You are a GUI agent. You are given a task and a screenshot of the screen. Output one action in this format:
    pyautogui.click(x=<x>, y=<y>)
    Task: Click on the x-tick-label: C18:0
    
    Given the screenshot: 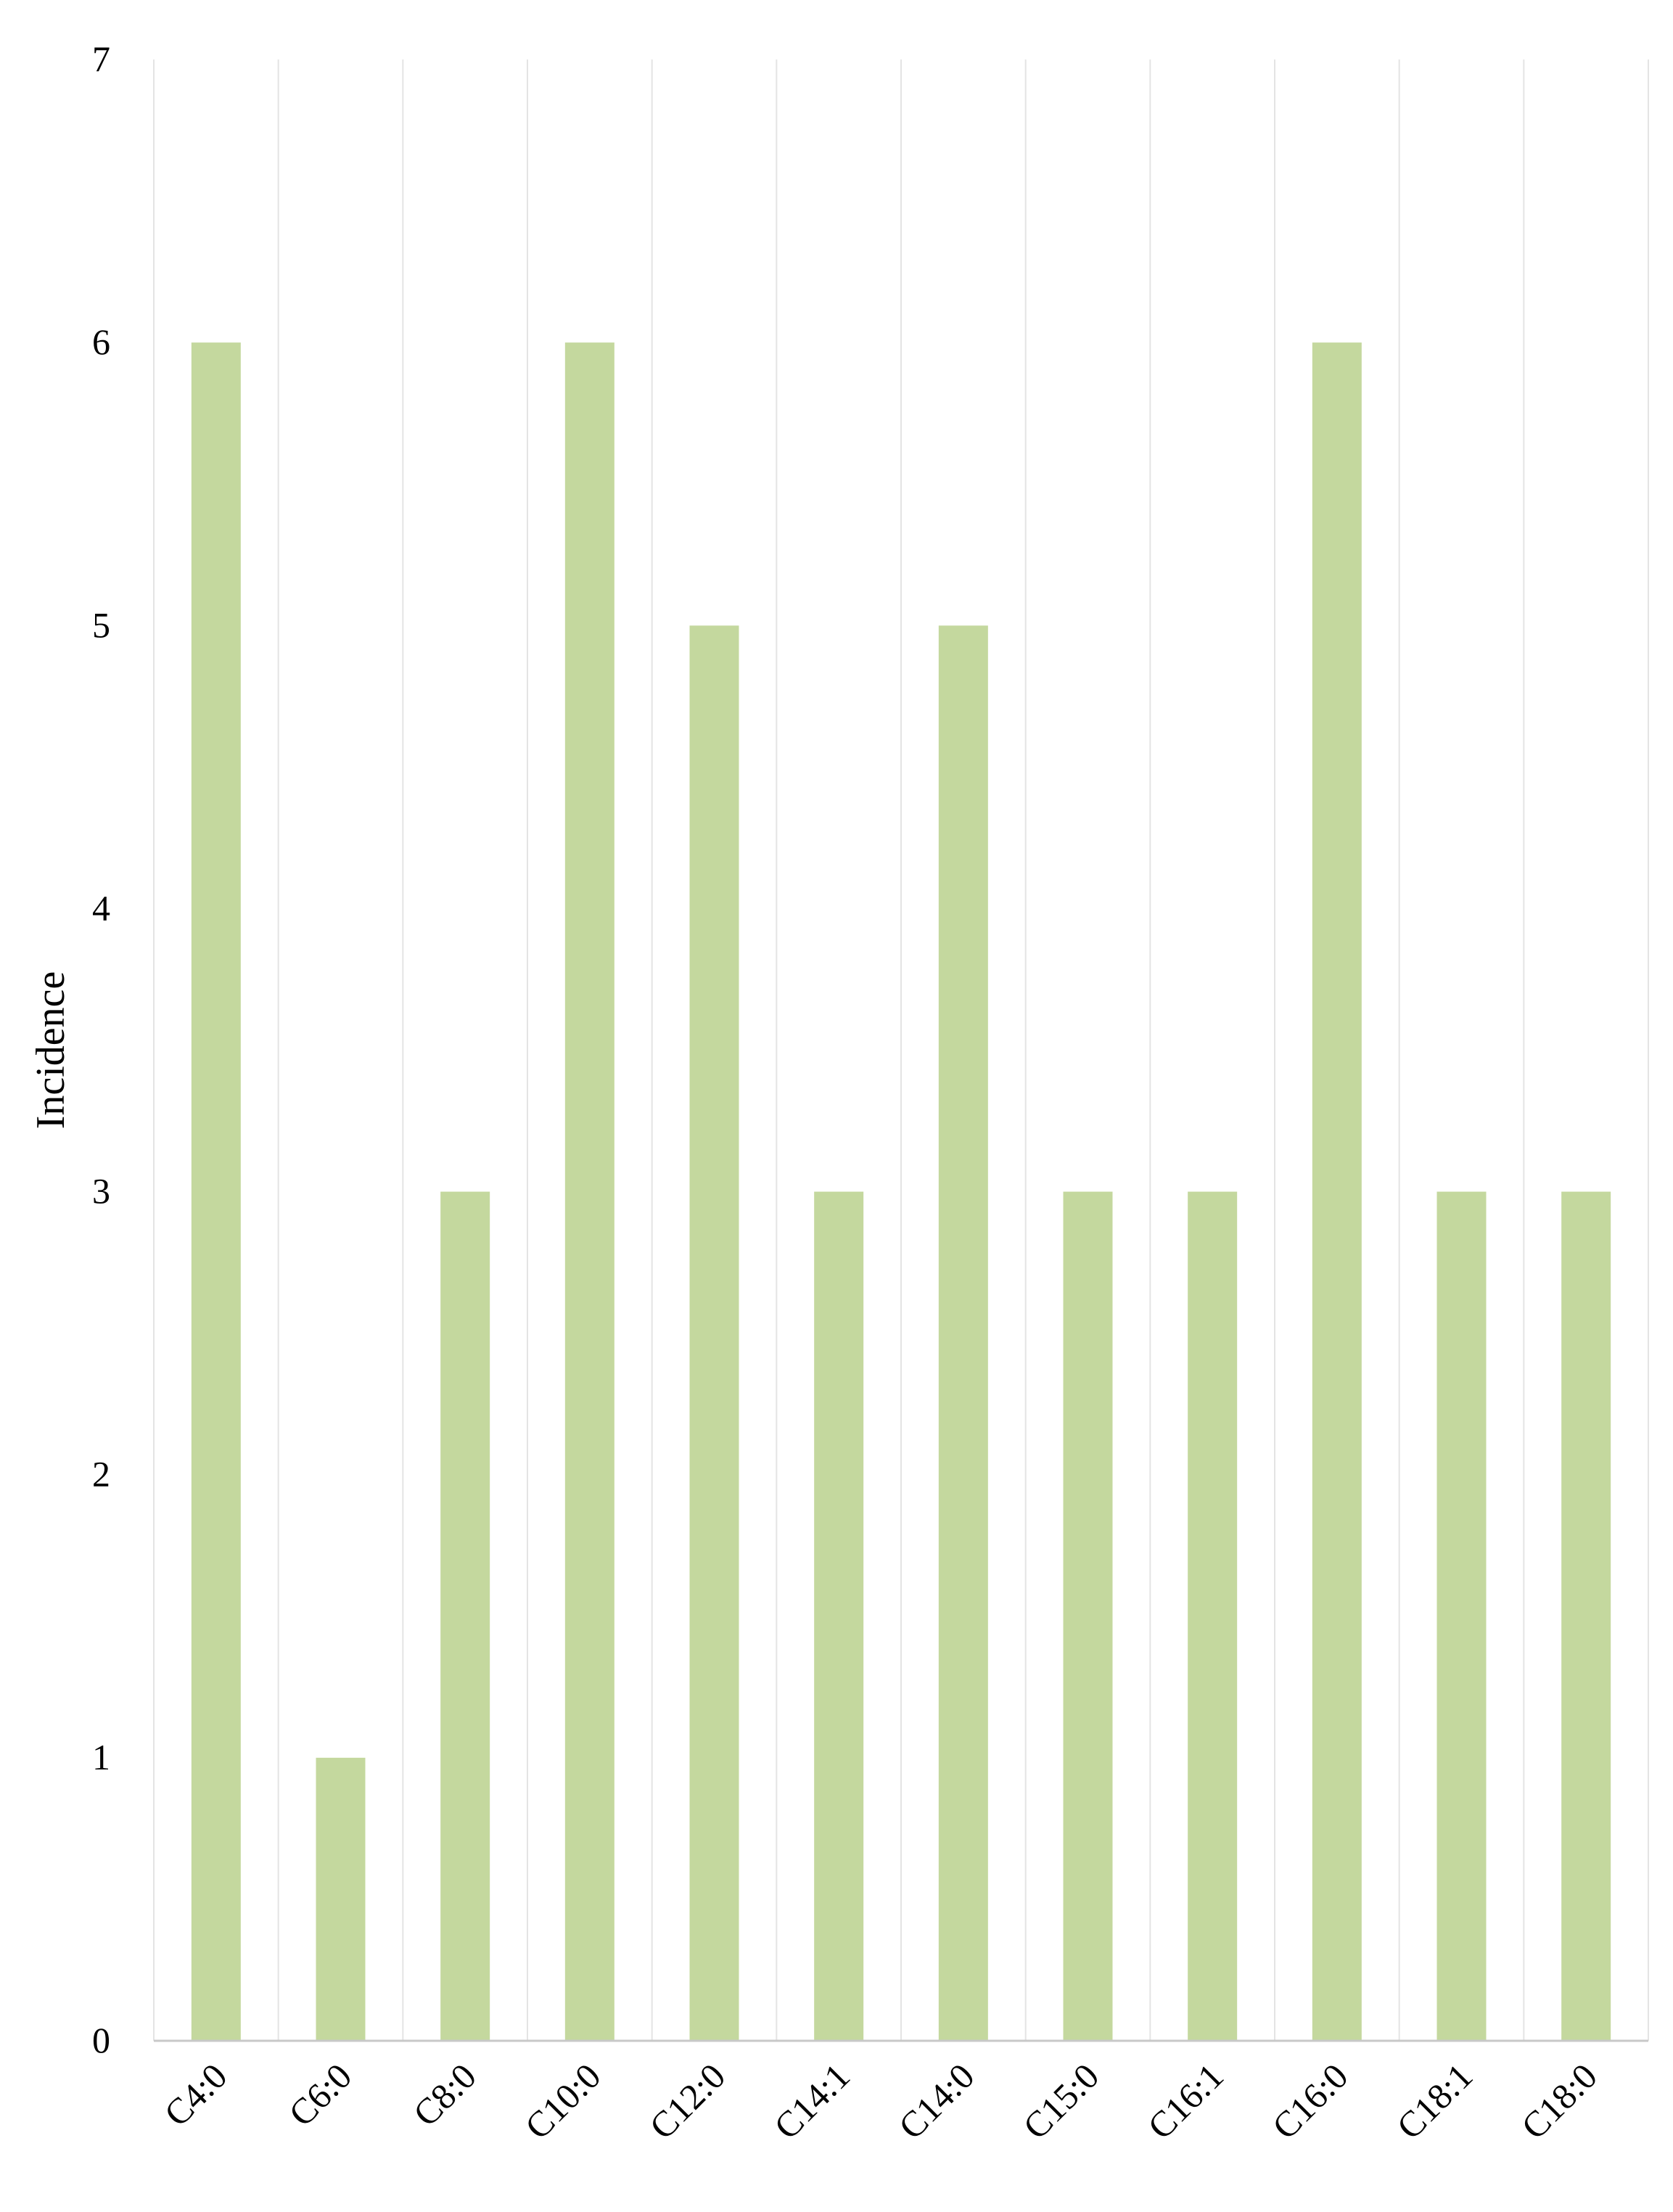 What is the action you would take?
    pyautogui.click(x=1559, y=2101)
    